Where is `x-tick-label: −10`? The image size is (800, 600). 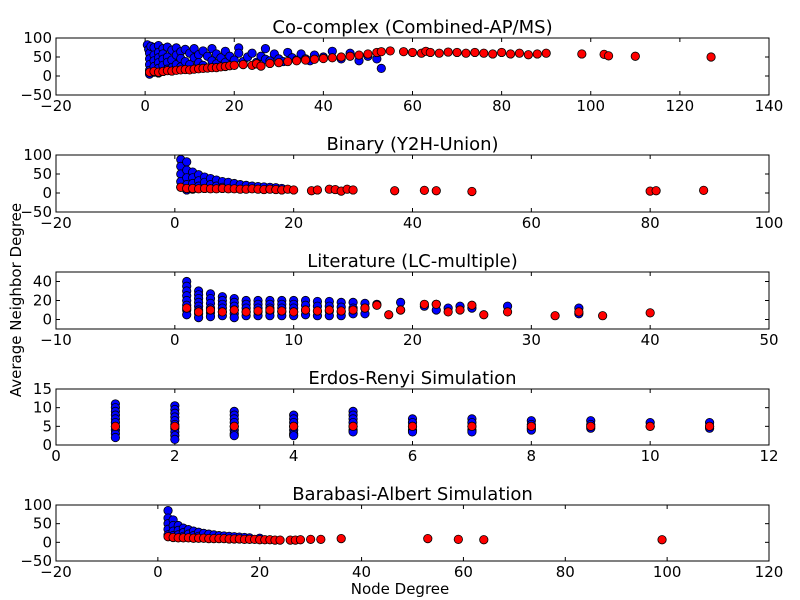 x-tick-label: −10 is located at coordinates (56, 340).